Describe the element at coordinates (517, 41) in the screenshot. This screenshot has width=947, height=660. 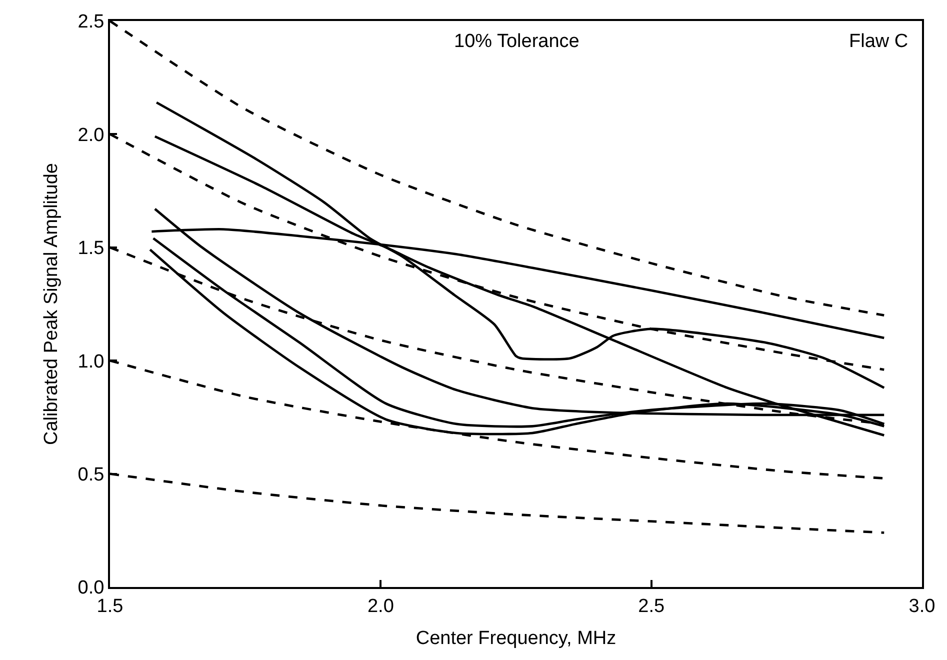
I see `annotation: 10% Tolerance` at that location.